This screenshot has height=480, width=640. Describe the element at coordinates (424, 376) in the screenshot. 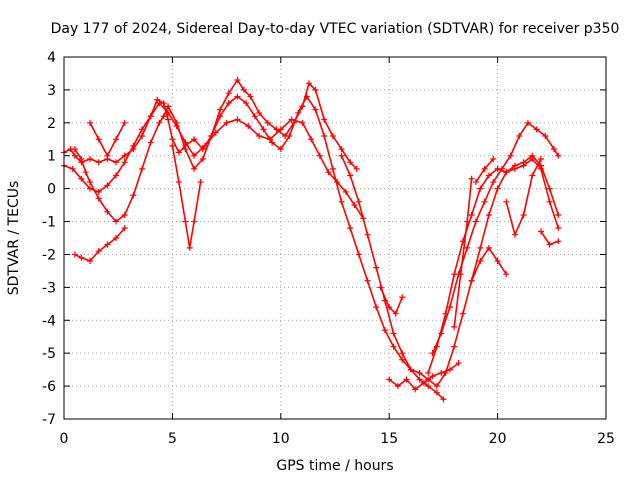

I see `series-track-i` at that location.